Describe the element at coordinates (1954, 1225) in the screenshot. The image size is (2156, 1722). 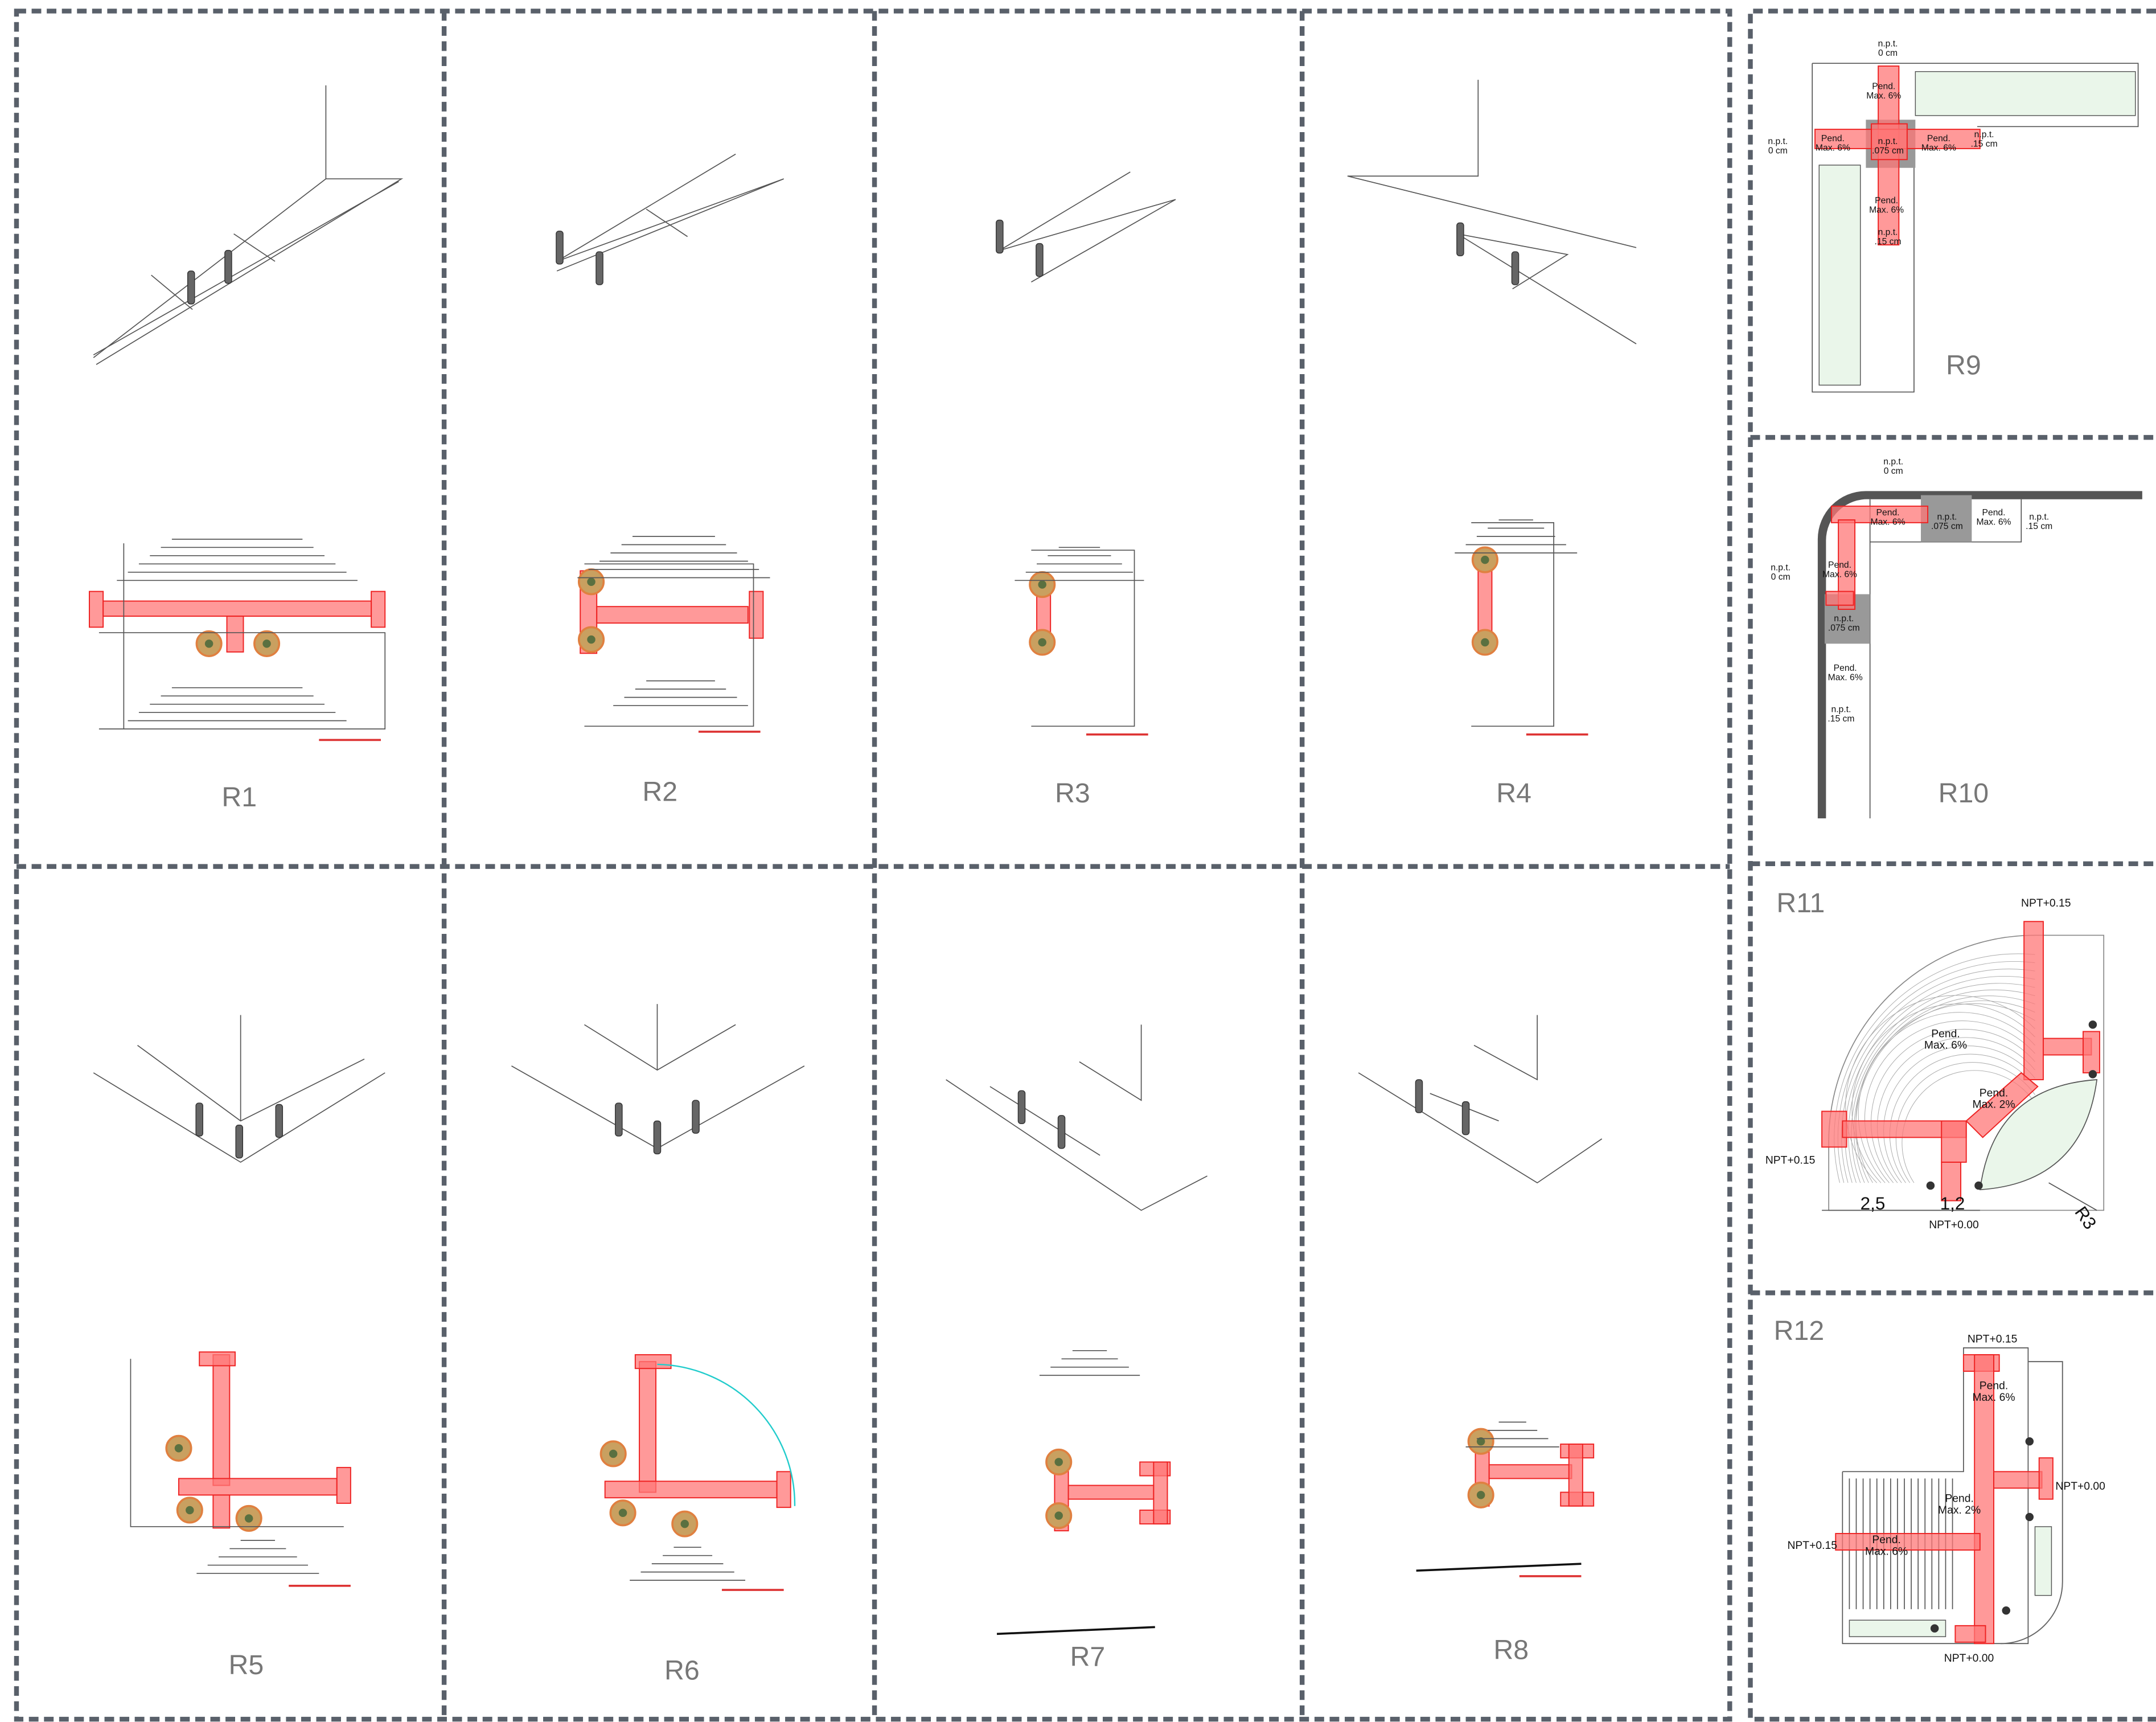
I see `annotation: NPT+0.00` at that location.